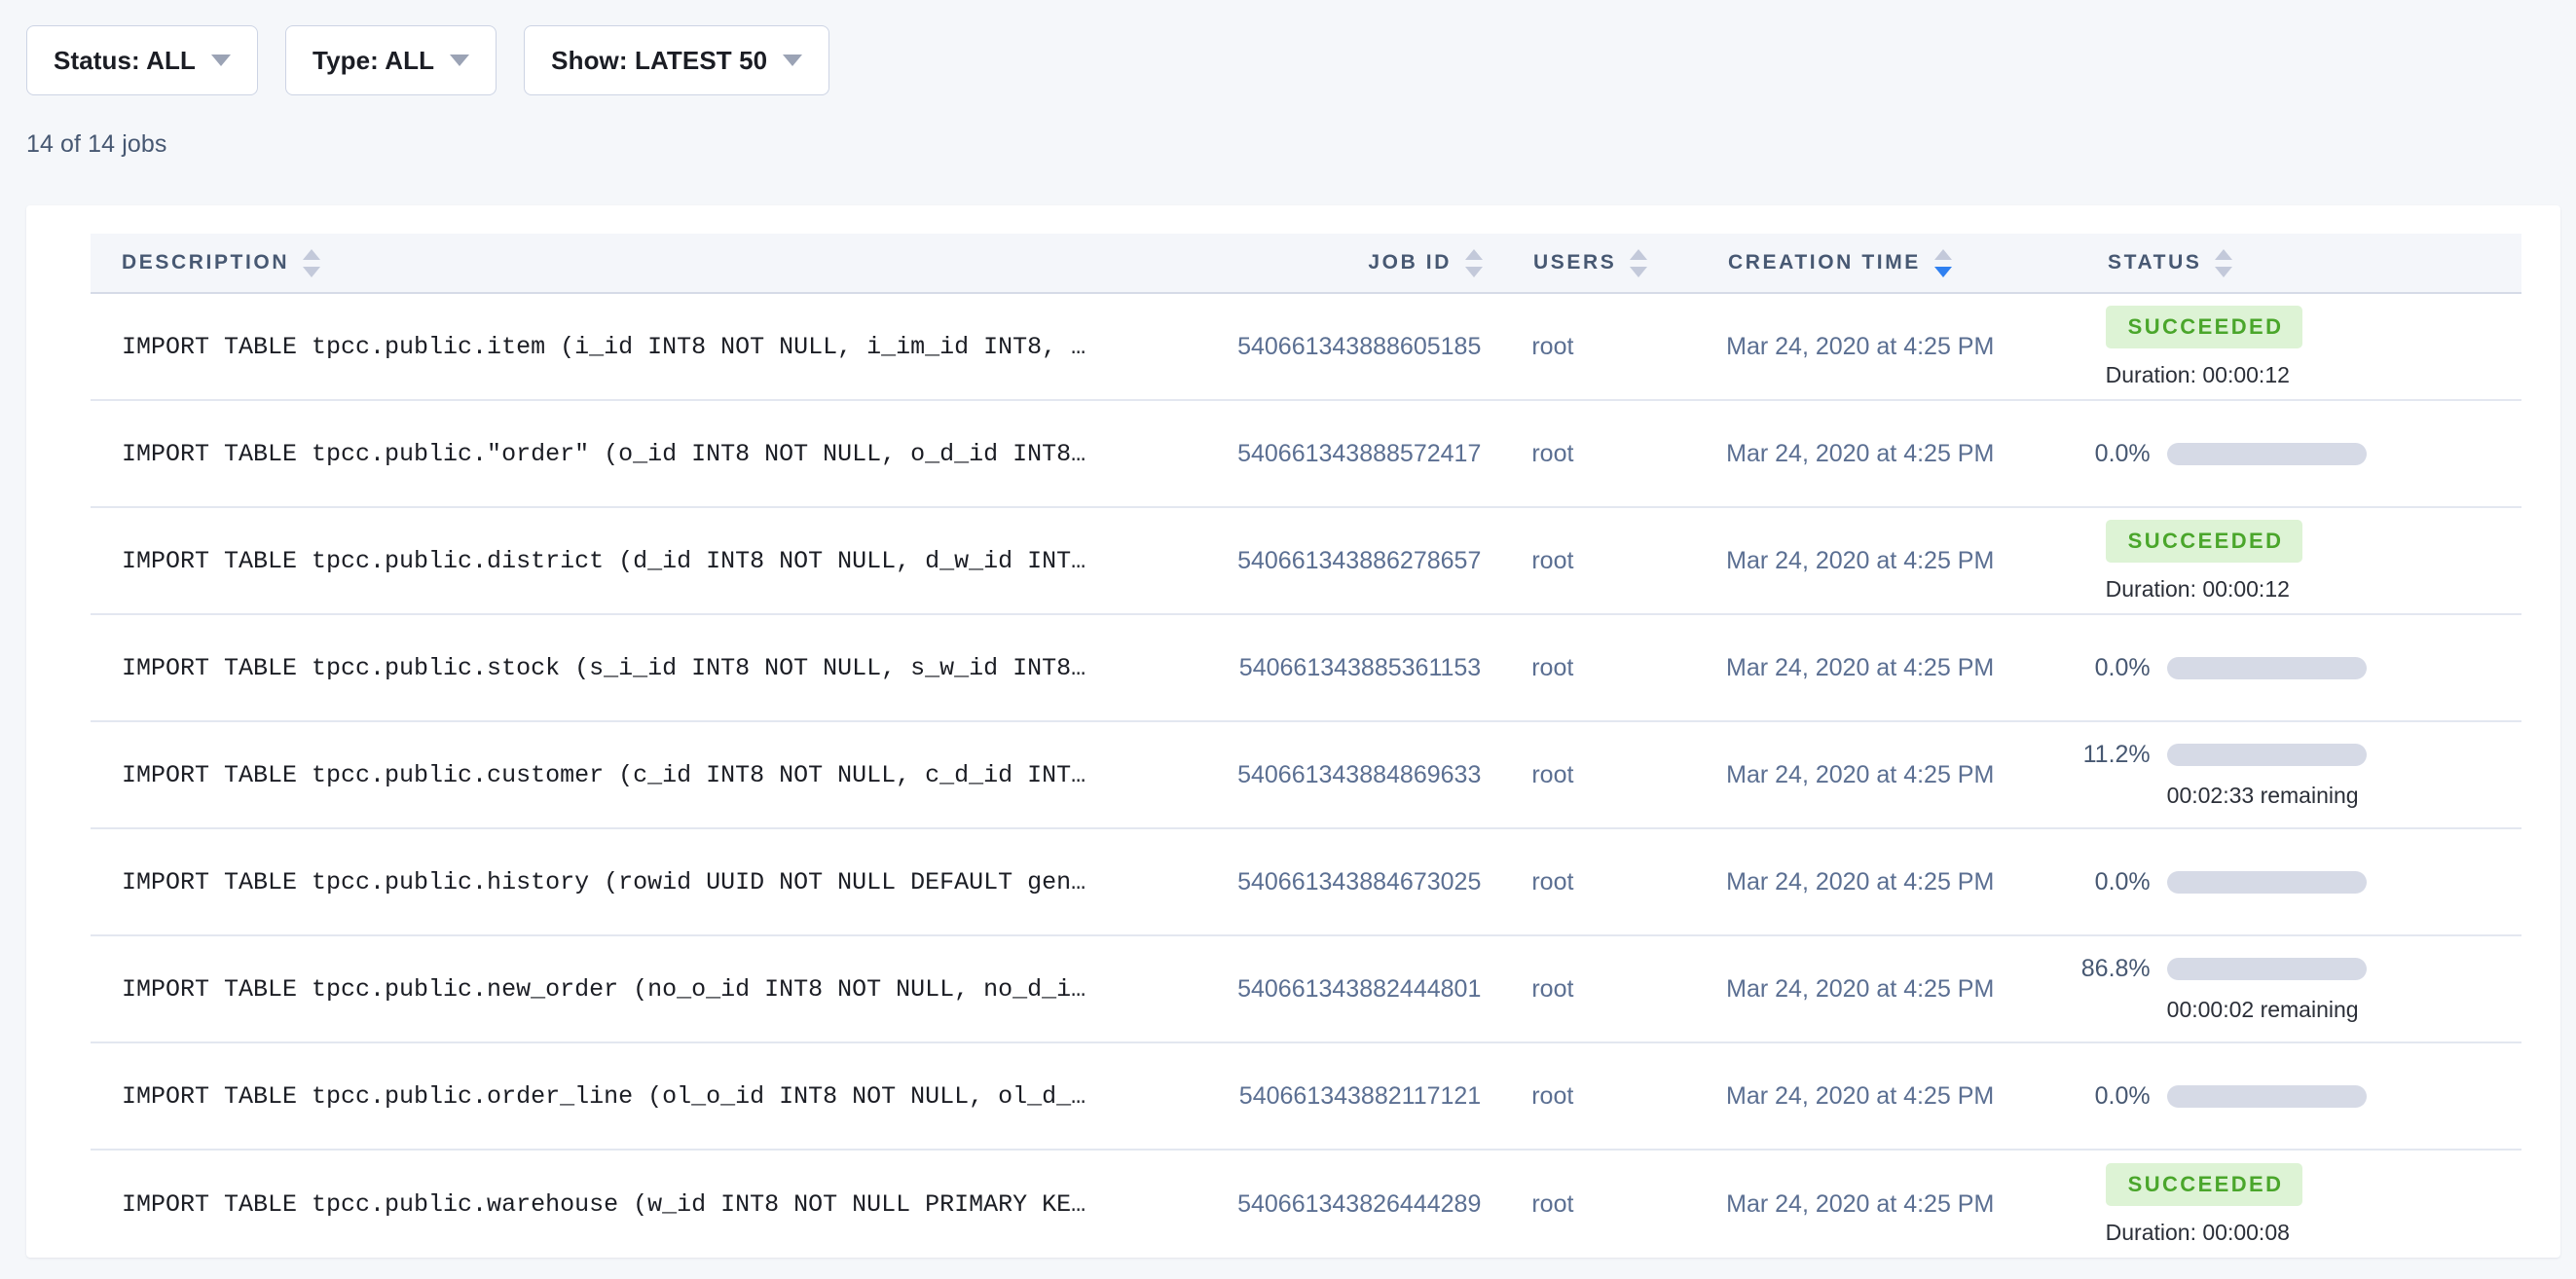 The width and height of the screenshot is (2576, 1279). I want to click on show-filter: Show: LATEST 50, so click(677, 60).